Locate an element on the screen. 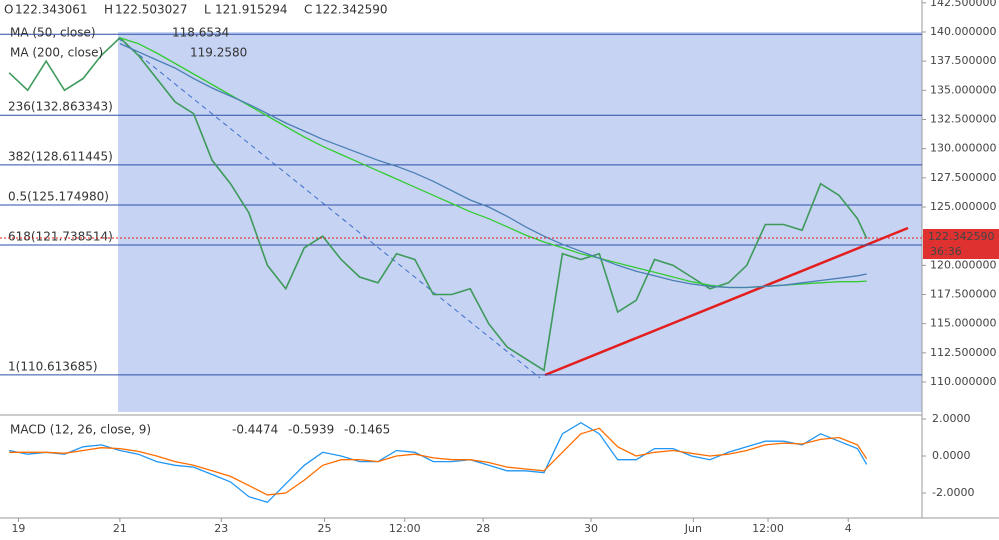 Image resolution: width=999 pixels, height=540 pixels. ohlc-key: C is located at coordinates (308, 10).